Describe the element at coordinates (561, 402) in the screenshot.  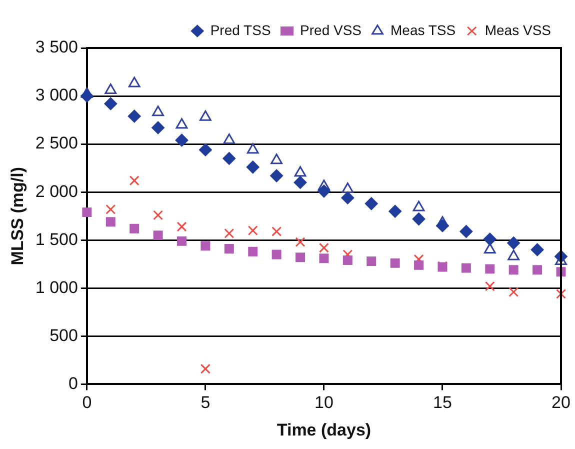
I see `x-tick-label: 20` at that location.